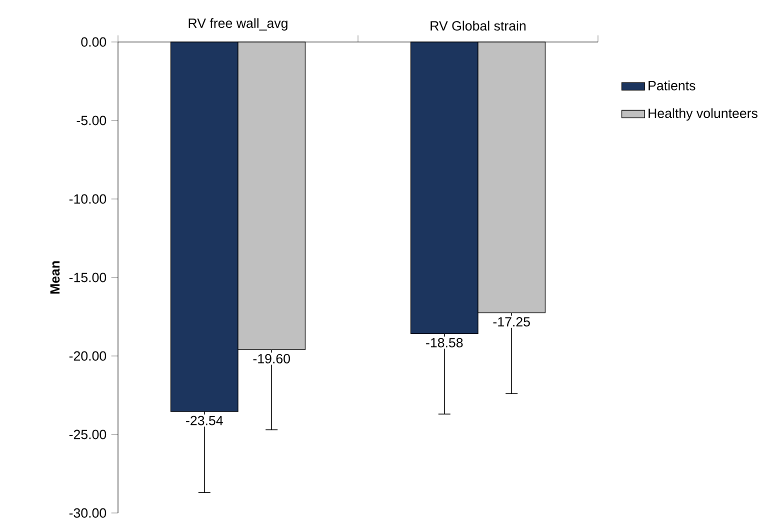 This screenshot has height=523, width=769. What do you see at coordinates (478, 25) in the screenshot?
I see `x-tick-label: RV Global strain` at bounding box center [478, 25].